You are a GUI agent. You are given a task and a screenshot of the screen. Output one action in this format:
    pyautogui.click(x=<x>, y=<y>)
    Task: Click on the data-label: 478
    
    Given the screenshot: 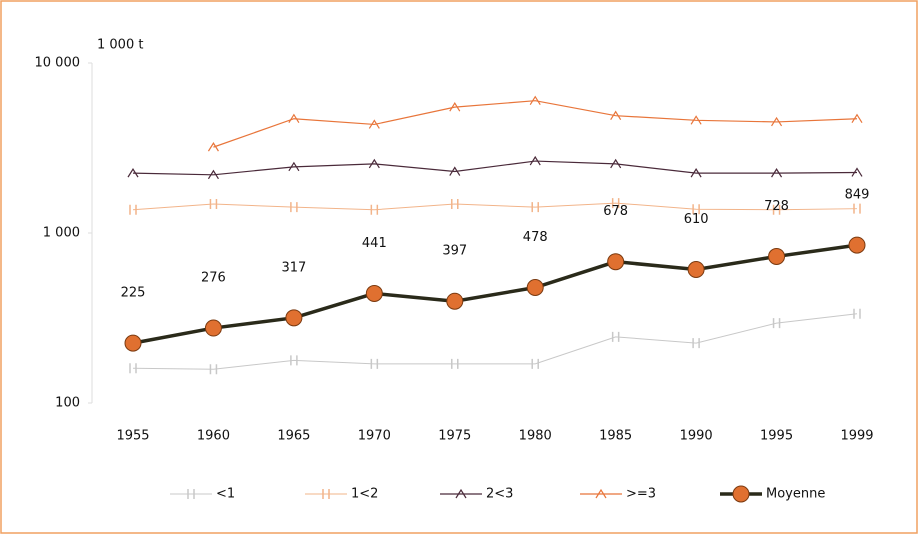 What is the action you would take?
    pyautogui.click(x=535, y=237)
    